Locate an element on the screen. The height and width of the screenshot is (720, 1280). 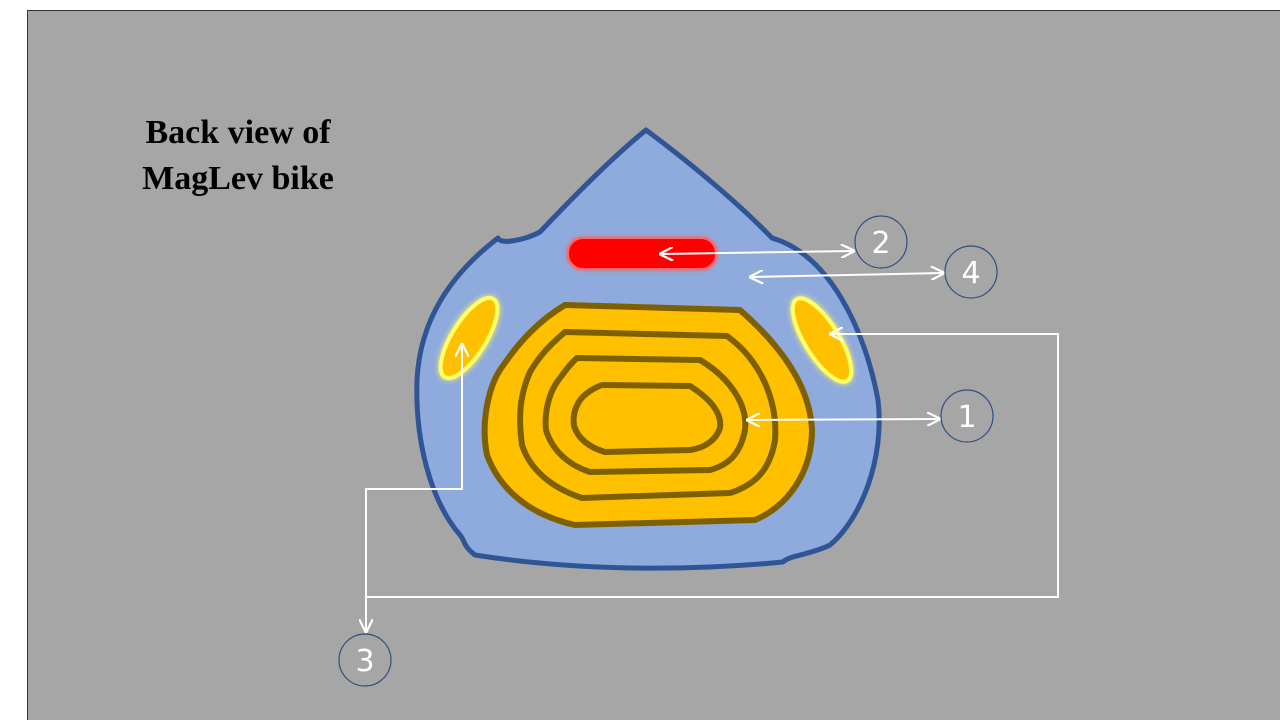
callout-label-2: 2 is located at coordinates (880, 243).